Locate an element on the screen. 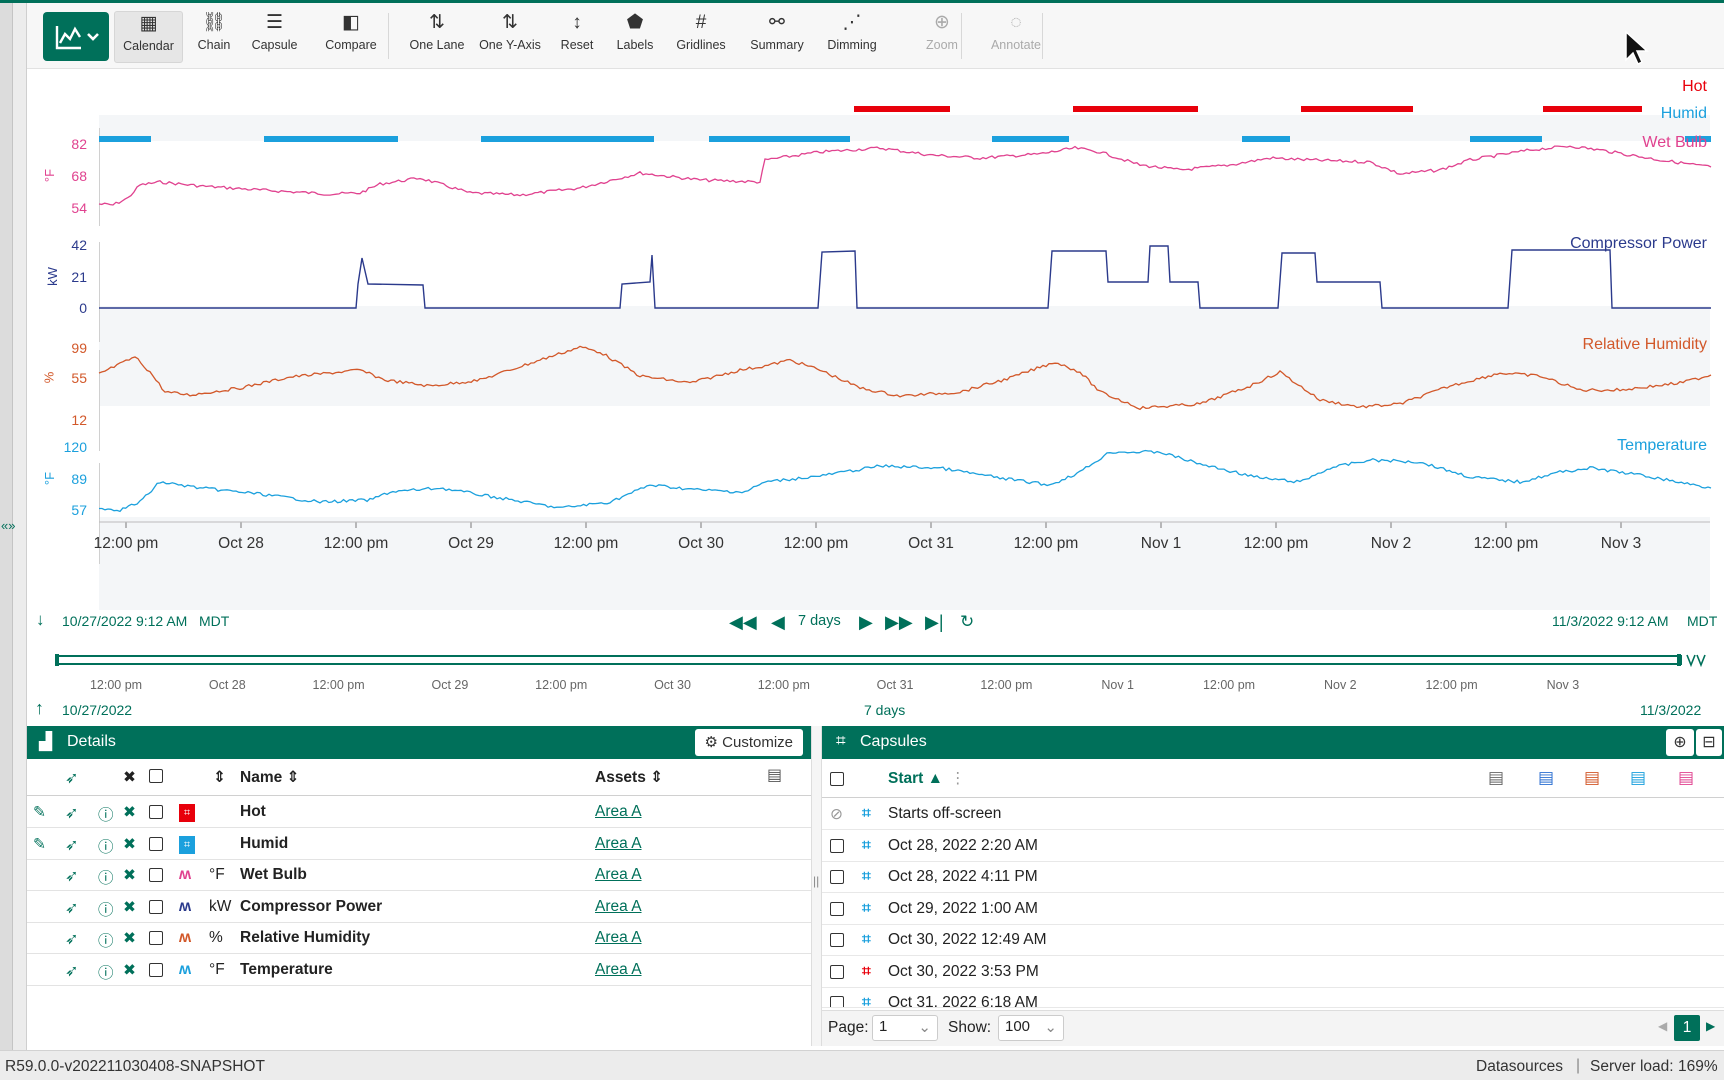  up-arrow-icon: ↑ is located at coordinates (39, 708).